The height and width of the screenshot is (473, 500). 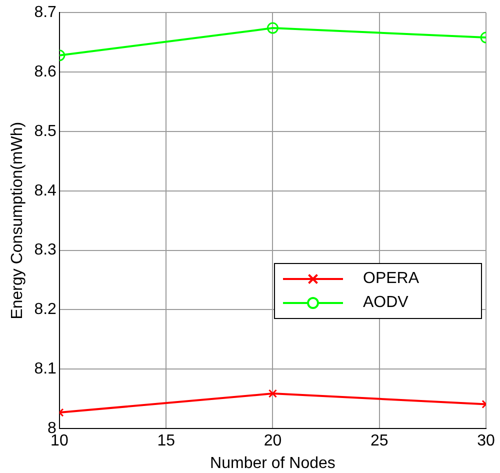 What do you see at coordinates (166, 441) in the screenshot?
I see `x-tick-label: 15` at bounding box center [166, 441].